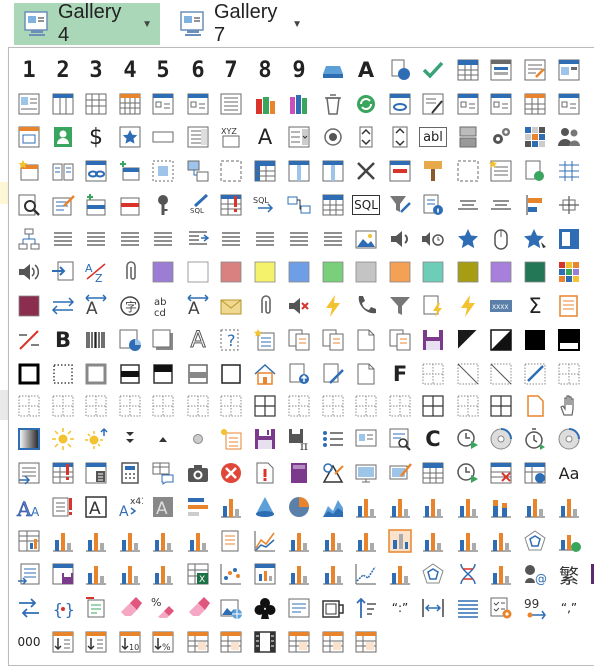 This screenshot has width=594, height=666. What do you see at coordinates (590, 574) in the screenshot?
I see `onenote-icon: N` at bounding box center [590, 574].